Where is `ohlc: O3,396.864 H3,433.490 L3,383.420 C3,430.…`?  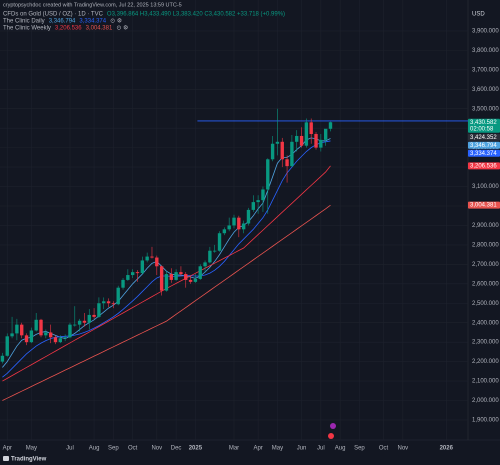
ohlc: O3,396.864 H3,433.490 L3,383.420 C3,430.… is located at coordinates (196, 15).